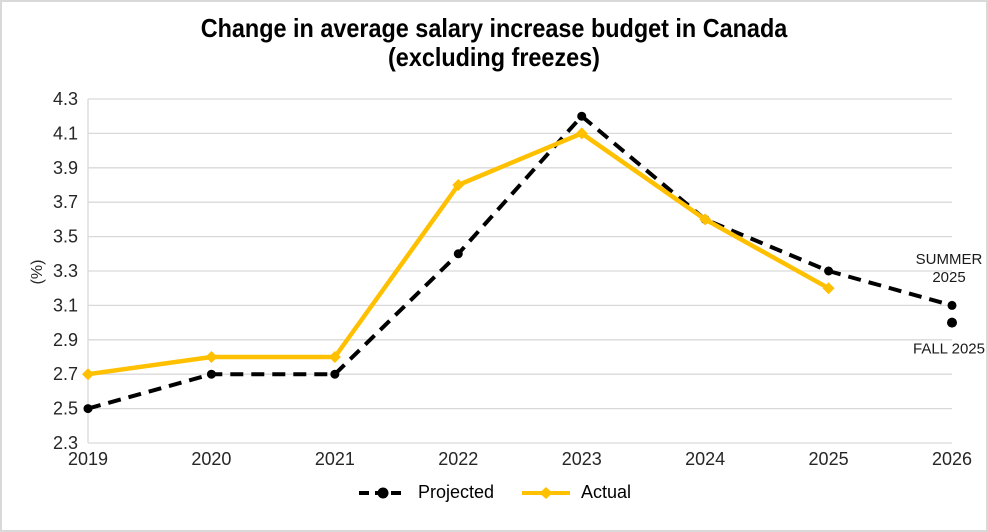  Describe the element at coordinates (65, 237) in the screenshot. I see `y-axis-tick-label: 3.5` at that location.